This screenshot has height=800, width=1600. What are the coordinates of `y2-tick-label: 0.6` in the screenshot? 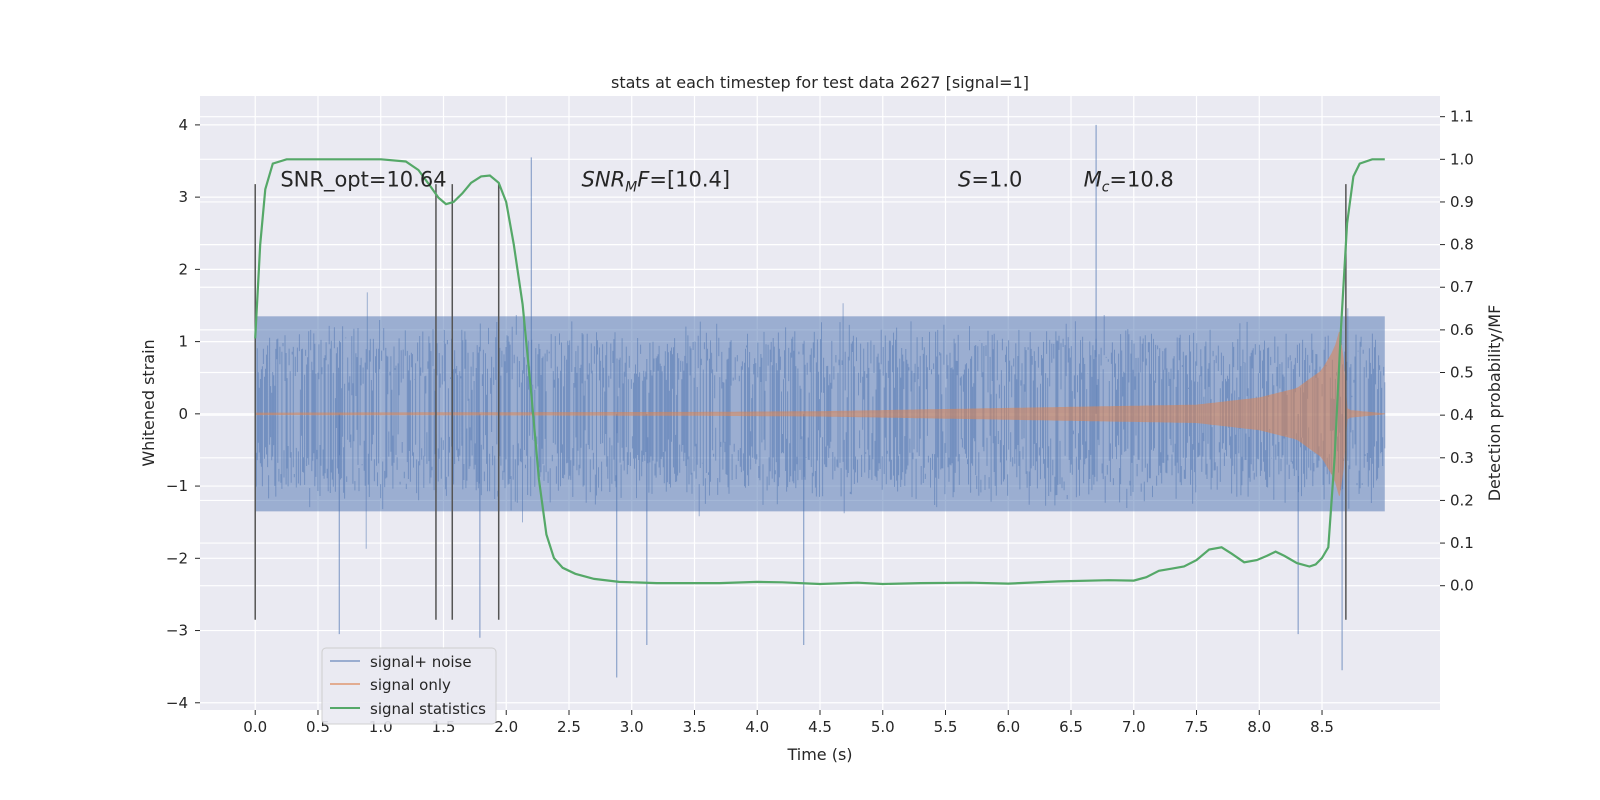 It's located at (1462, 330).